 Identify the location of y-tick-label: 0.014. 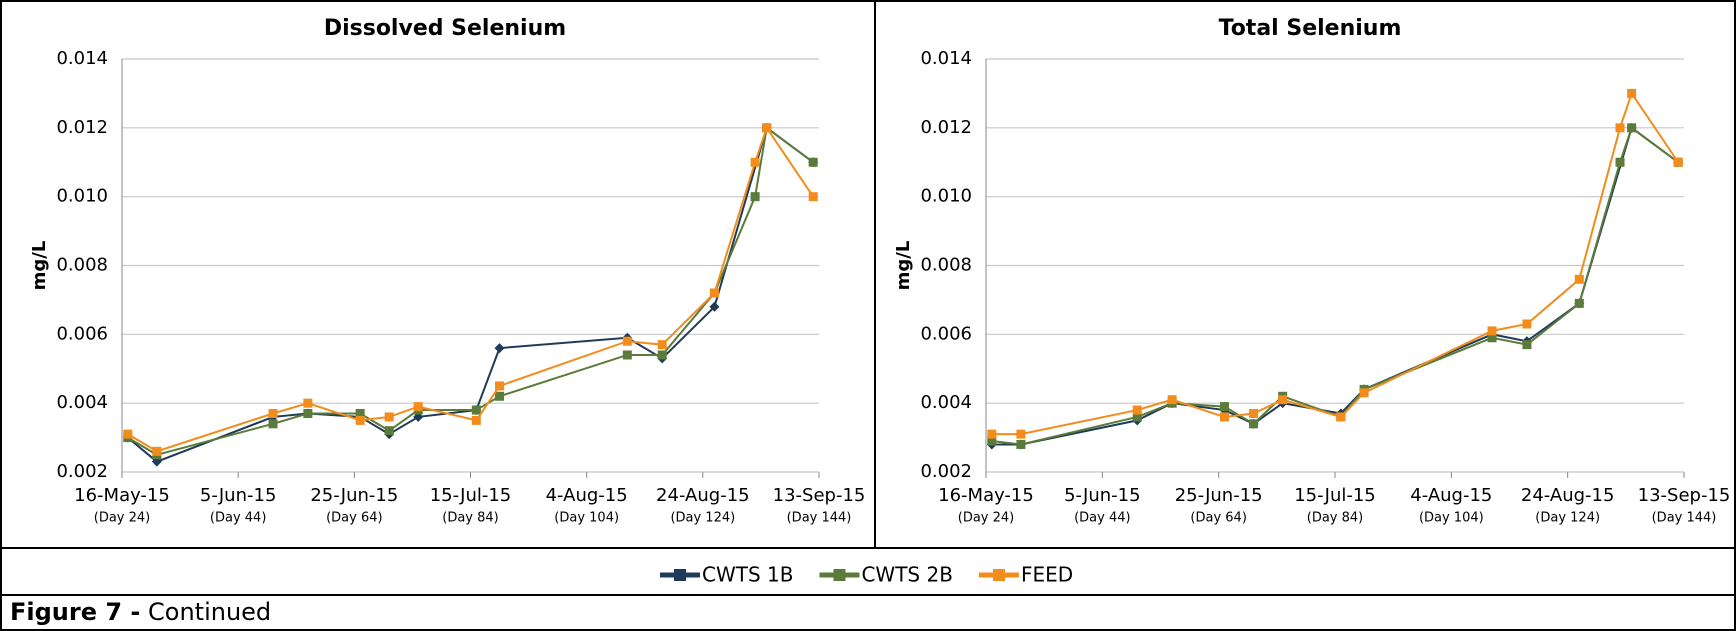
(946, 58).